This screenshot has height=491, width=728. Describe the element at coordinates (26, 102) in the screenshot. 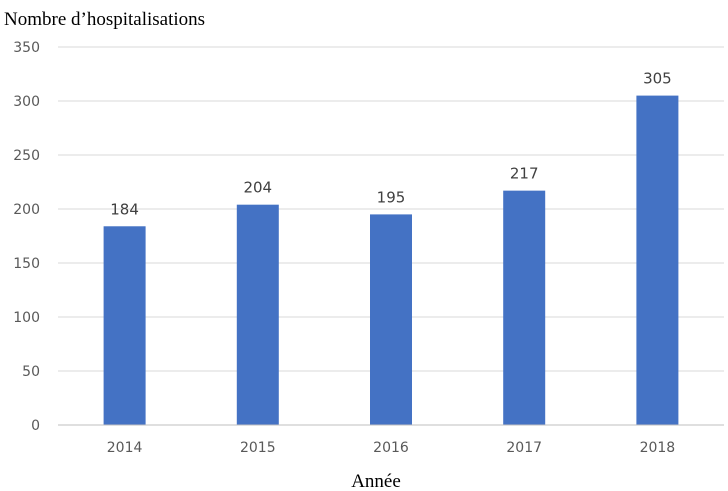

I see `y-tick-label: 300` at that location.